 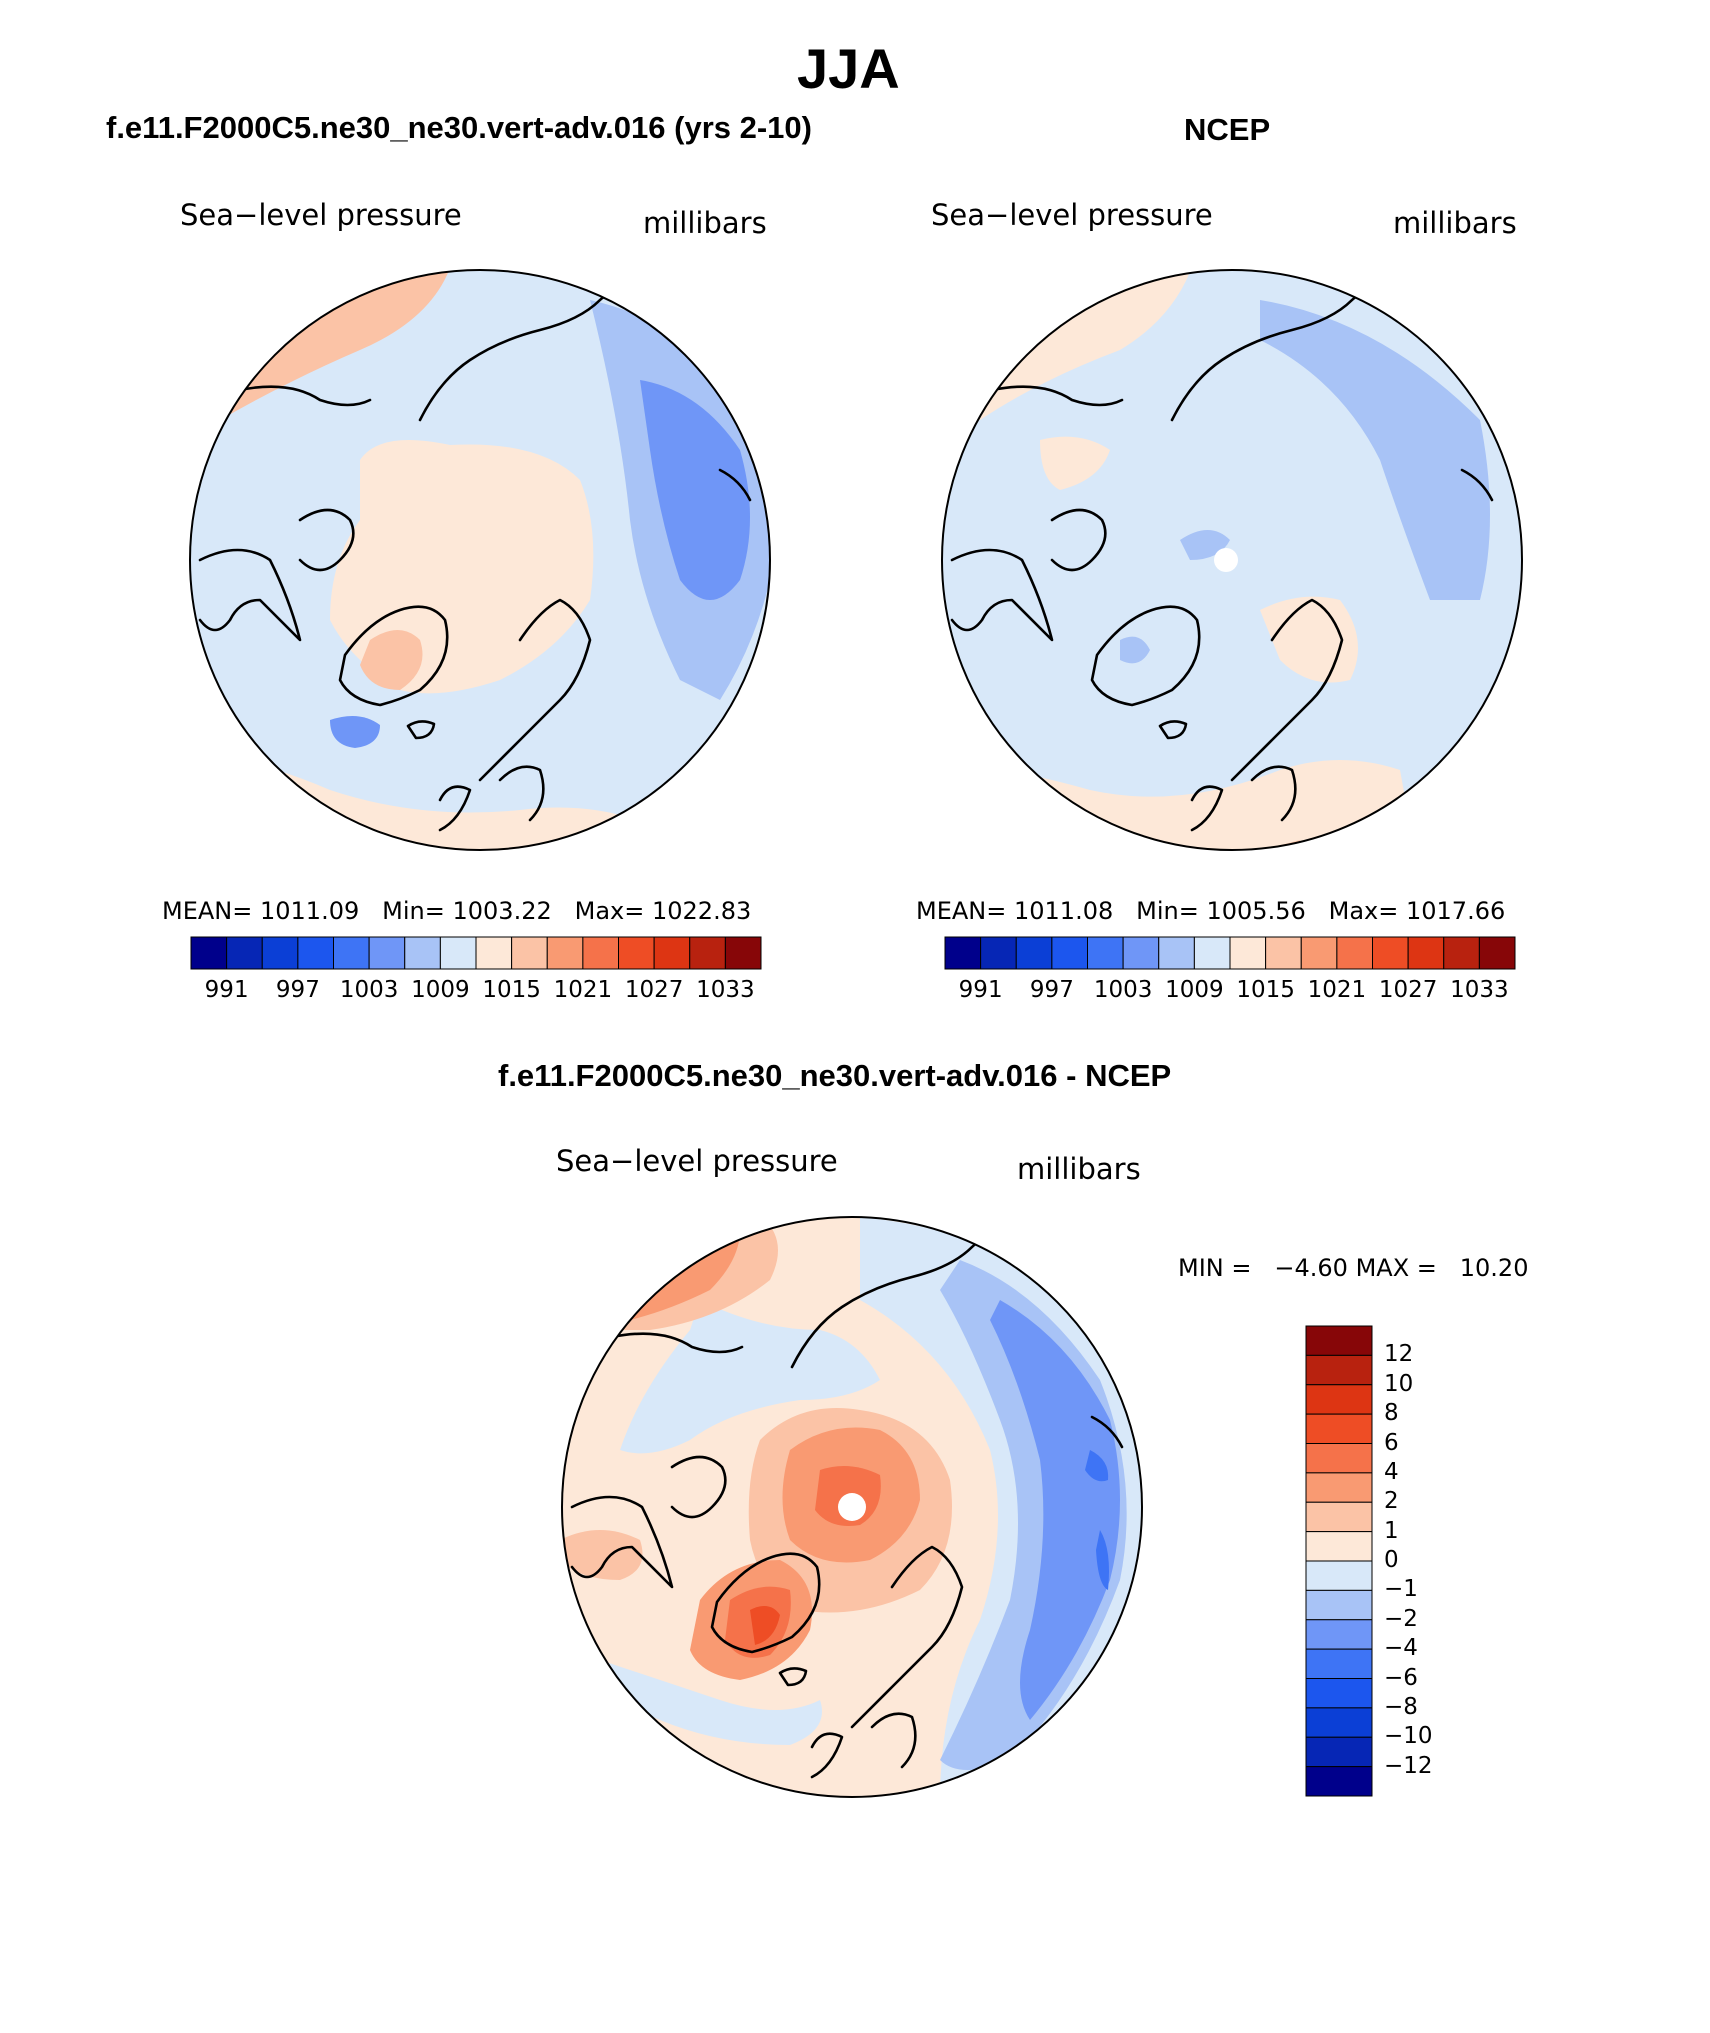 What do you see at coordinates (1123, 990) in the screenshot?
I see `colorbar-tick-label: 1003` at bounding box center [1123, 990].